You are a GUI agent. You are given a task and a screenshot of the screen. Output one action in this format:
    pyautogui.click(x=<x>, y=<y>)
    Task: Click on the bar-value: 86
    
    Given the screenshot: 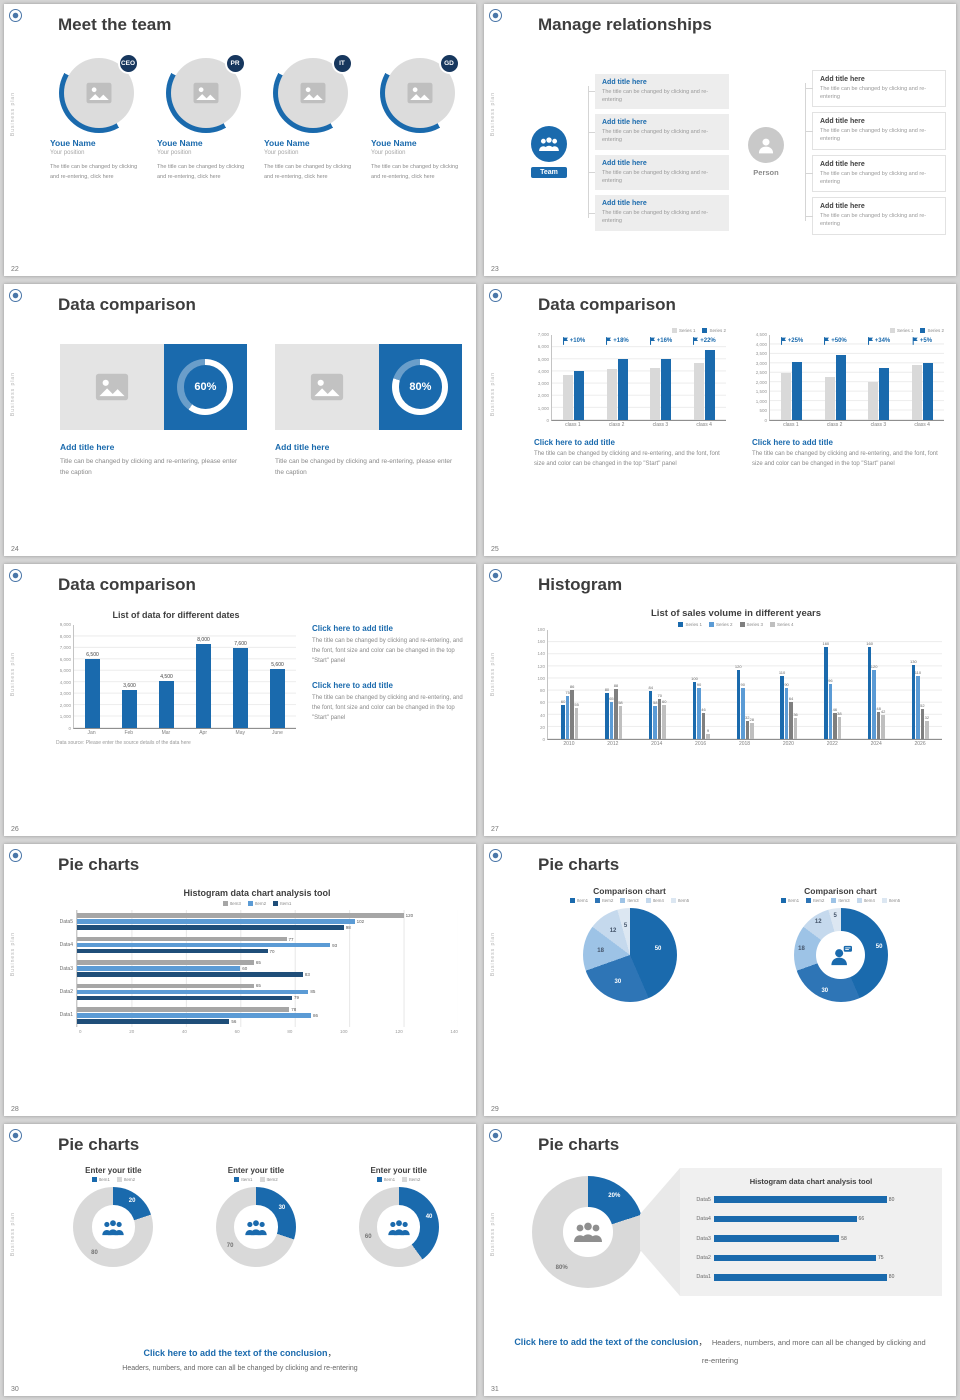 What is the action you would take?
    pyautogui.click(x=572, y=686)
    